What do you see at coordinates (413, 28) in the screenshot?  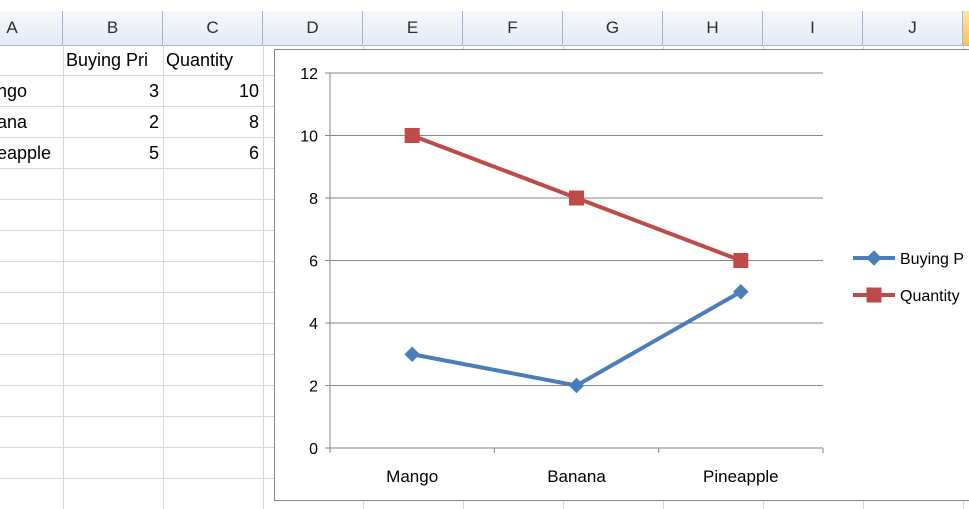 I see `column-header-e: E` at bounding box center [413, 28].